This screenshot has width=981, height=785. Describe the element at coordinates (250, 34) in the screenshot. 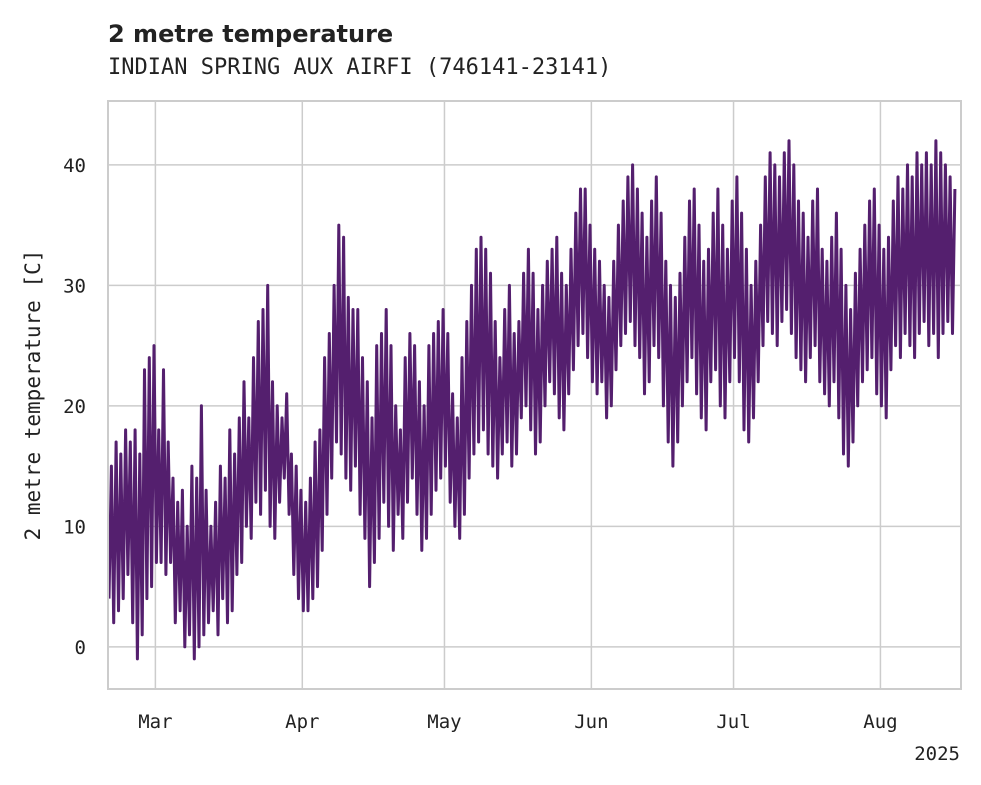

I see `chart-title: 2 metre temperature` at that location.